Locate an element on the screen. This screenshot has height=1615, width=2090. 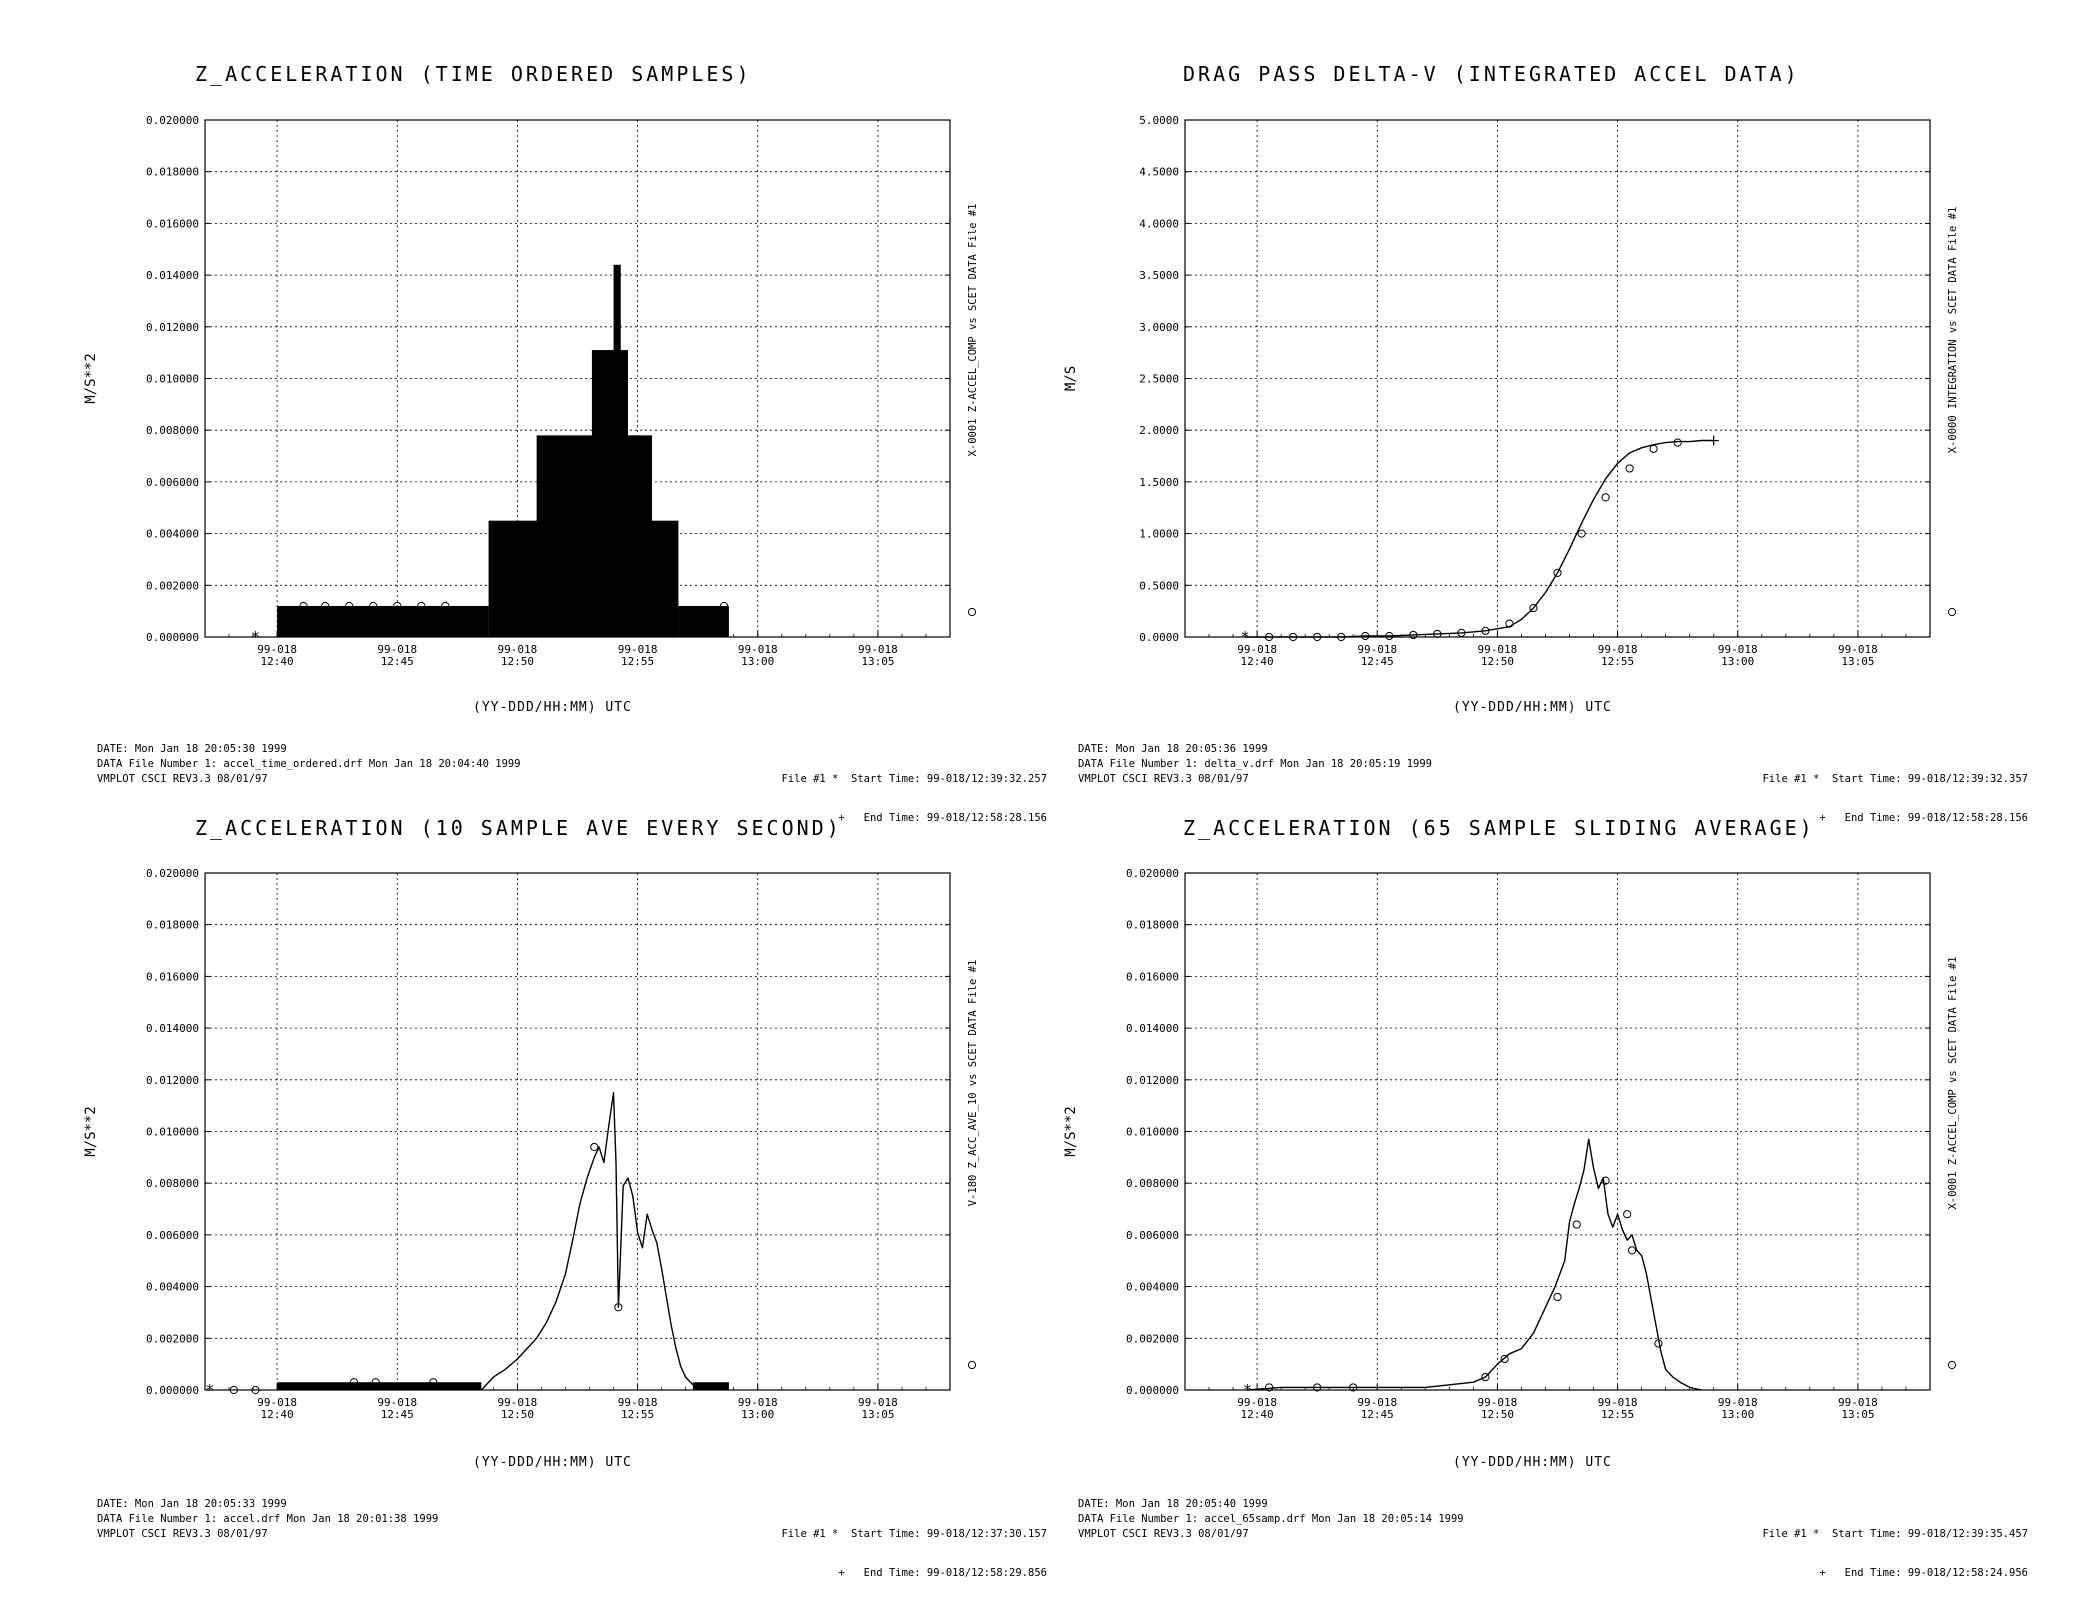
x-tick-label: 12:50 is located at coordinates (1497, 1414).